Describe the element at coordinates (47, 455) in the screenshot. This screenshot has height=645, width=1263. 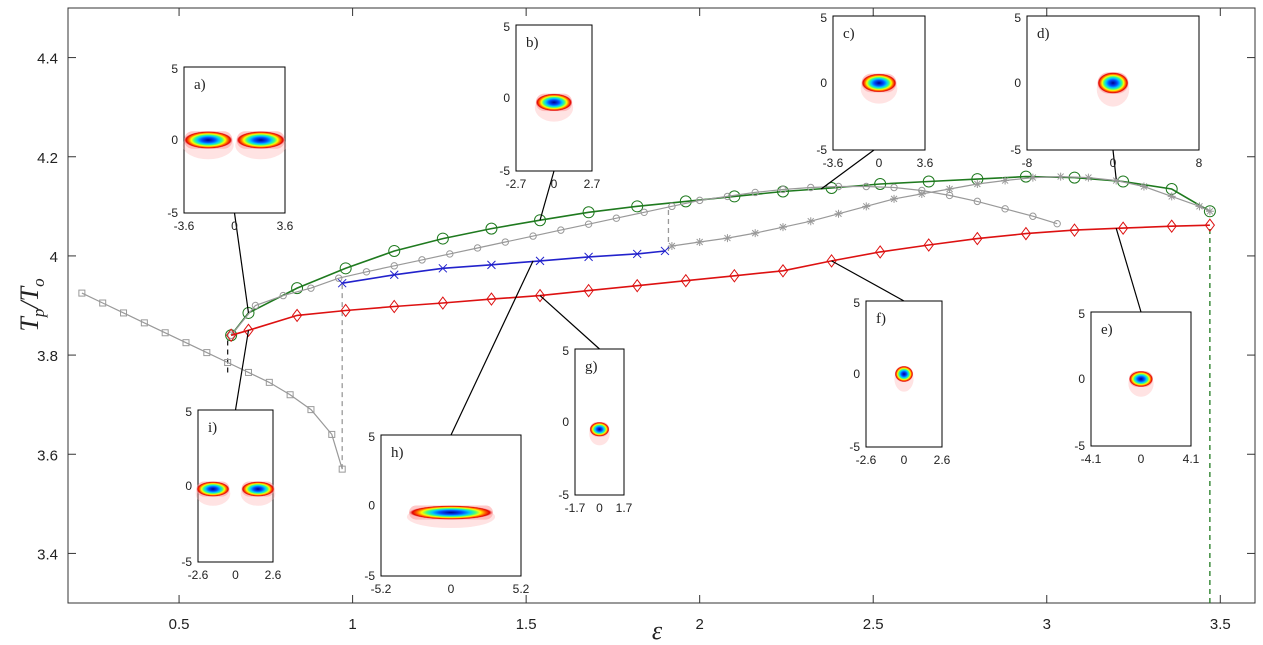
I see `y-tick-label: 3.6` at that location.